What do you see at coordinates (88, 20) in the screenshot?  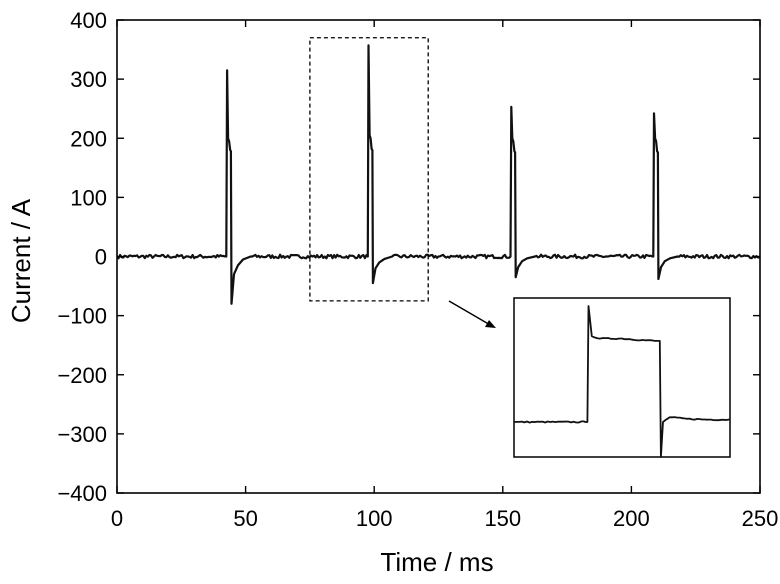 I see `y-tick-label: 400` at bounding box center [88, 20].